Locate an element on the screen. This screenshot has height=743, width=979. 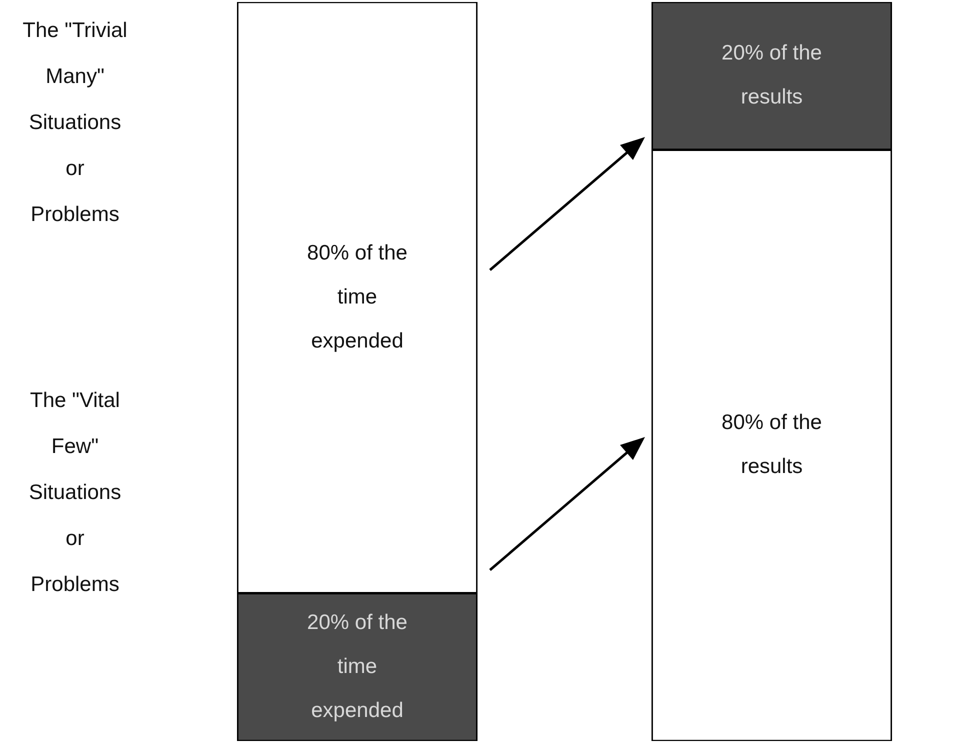
data-label: 20% of the time expended is located at coordinates (357, 666).